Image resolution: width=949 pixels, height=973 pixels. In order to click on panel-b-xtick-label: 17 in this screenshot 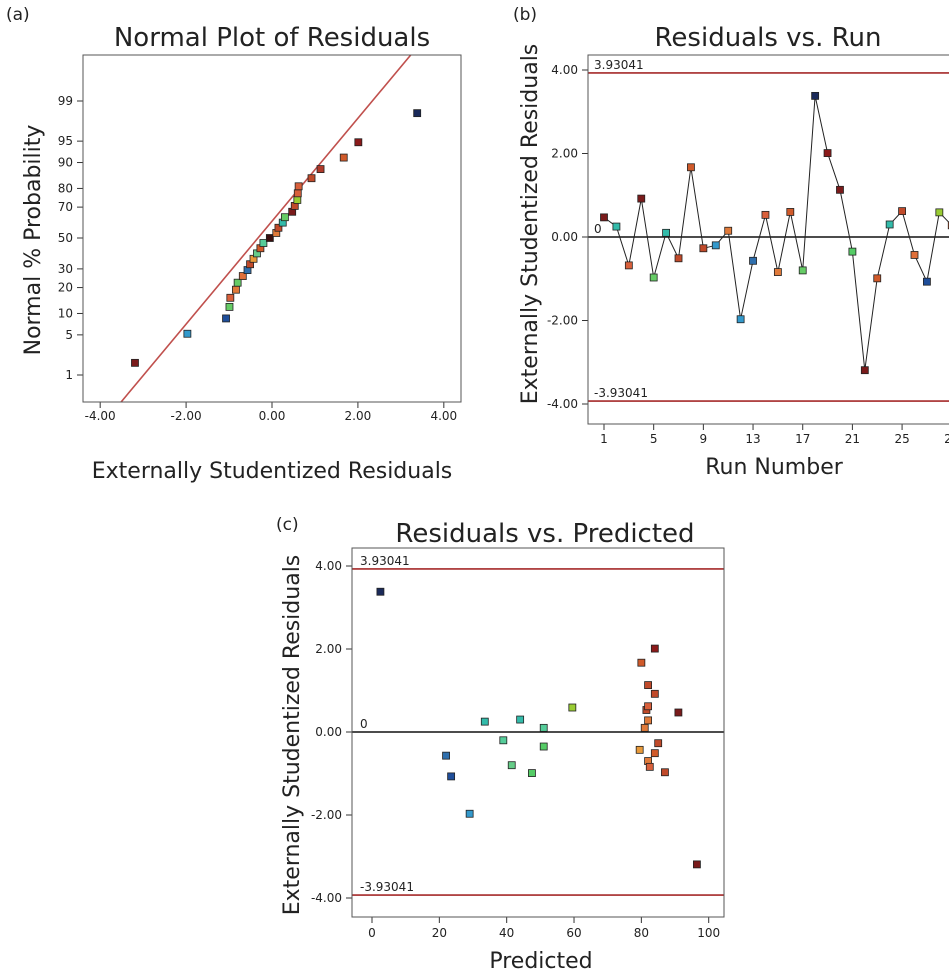, I will do `click(802, 439)`.